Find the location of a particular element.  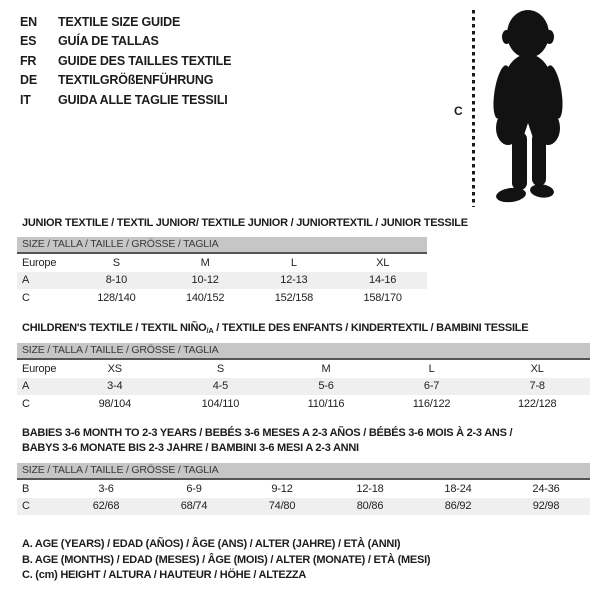

table-row: B 3-6 6-9 9-12 12-18 18-24 24-36 is located at coordinates (303, 489).